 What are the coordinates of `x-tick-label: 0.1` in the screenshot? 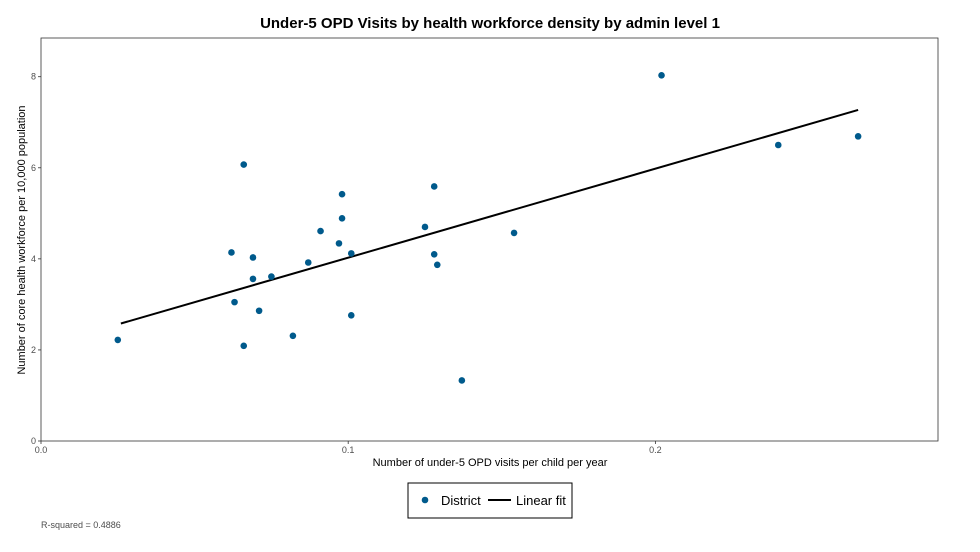 It's located at (348, 450).